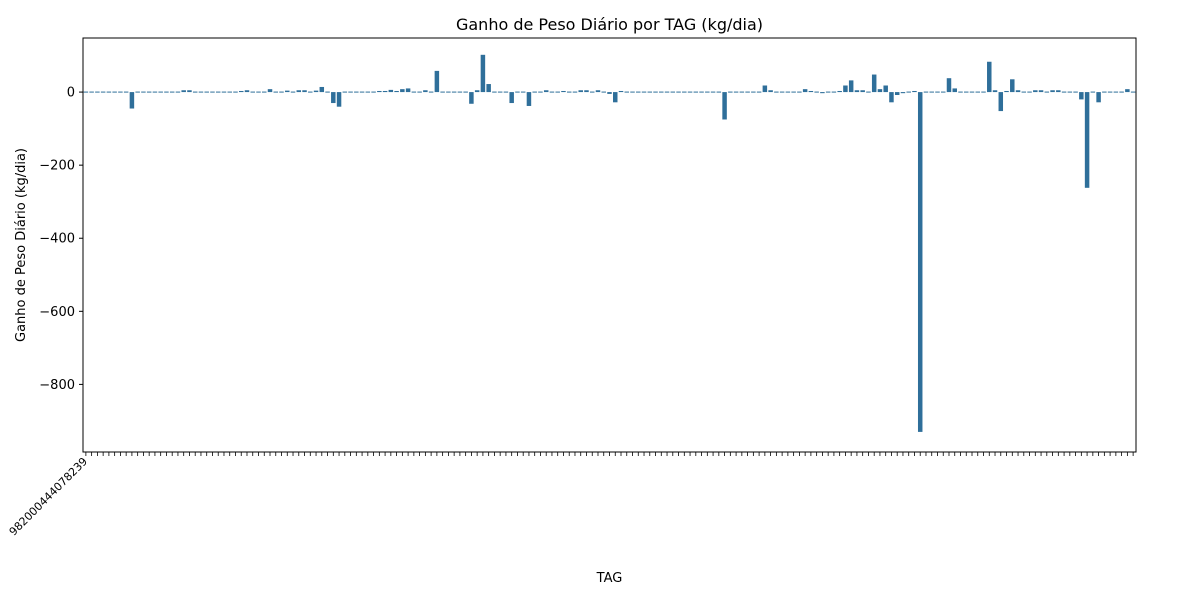 The width and height of the screenshot is (1200, 600). Describe the element at coordinates (21, 245) in the screenshot. I see `y-axis-label: Ganho de Peso Diário (kg/dia)` at that location.